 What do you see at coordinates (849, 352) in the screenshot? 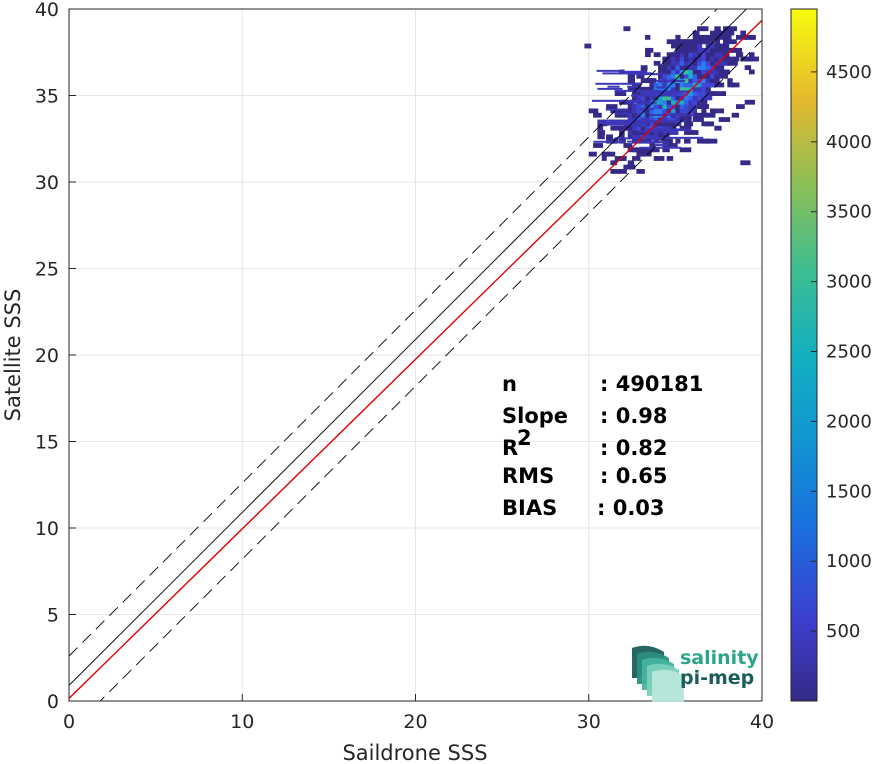
I see `colorbar-tick-label: 2500` at bounding box center [849, 352].